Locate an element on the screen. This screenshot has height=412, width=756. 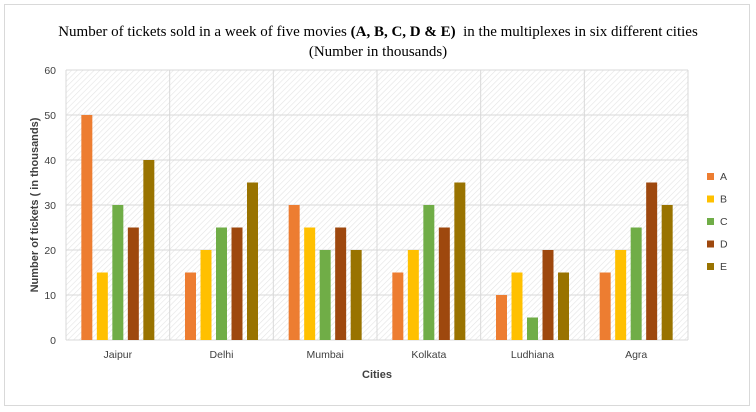
y-tick-label: 50 is located at coordinates (50, 116).